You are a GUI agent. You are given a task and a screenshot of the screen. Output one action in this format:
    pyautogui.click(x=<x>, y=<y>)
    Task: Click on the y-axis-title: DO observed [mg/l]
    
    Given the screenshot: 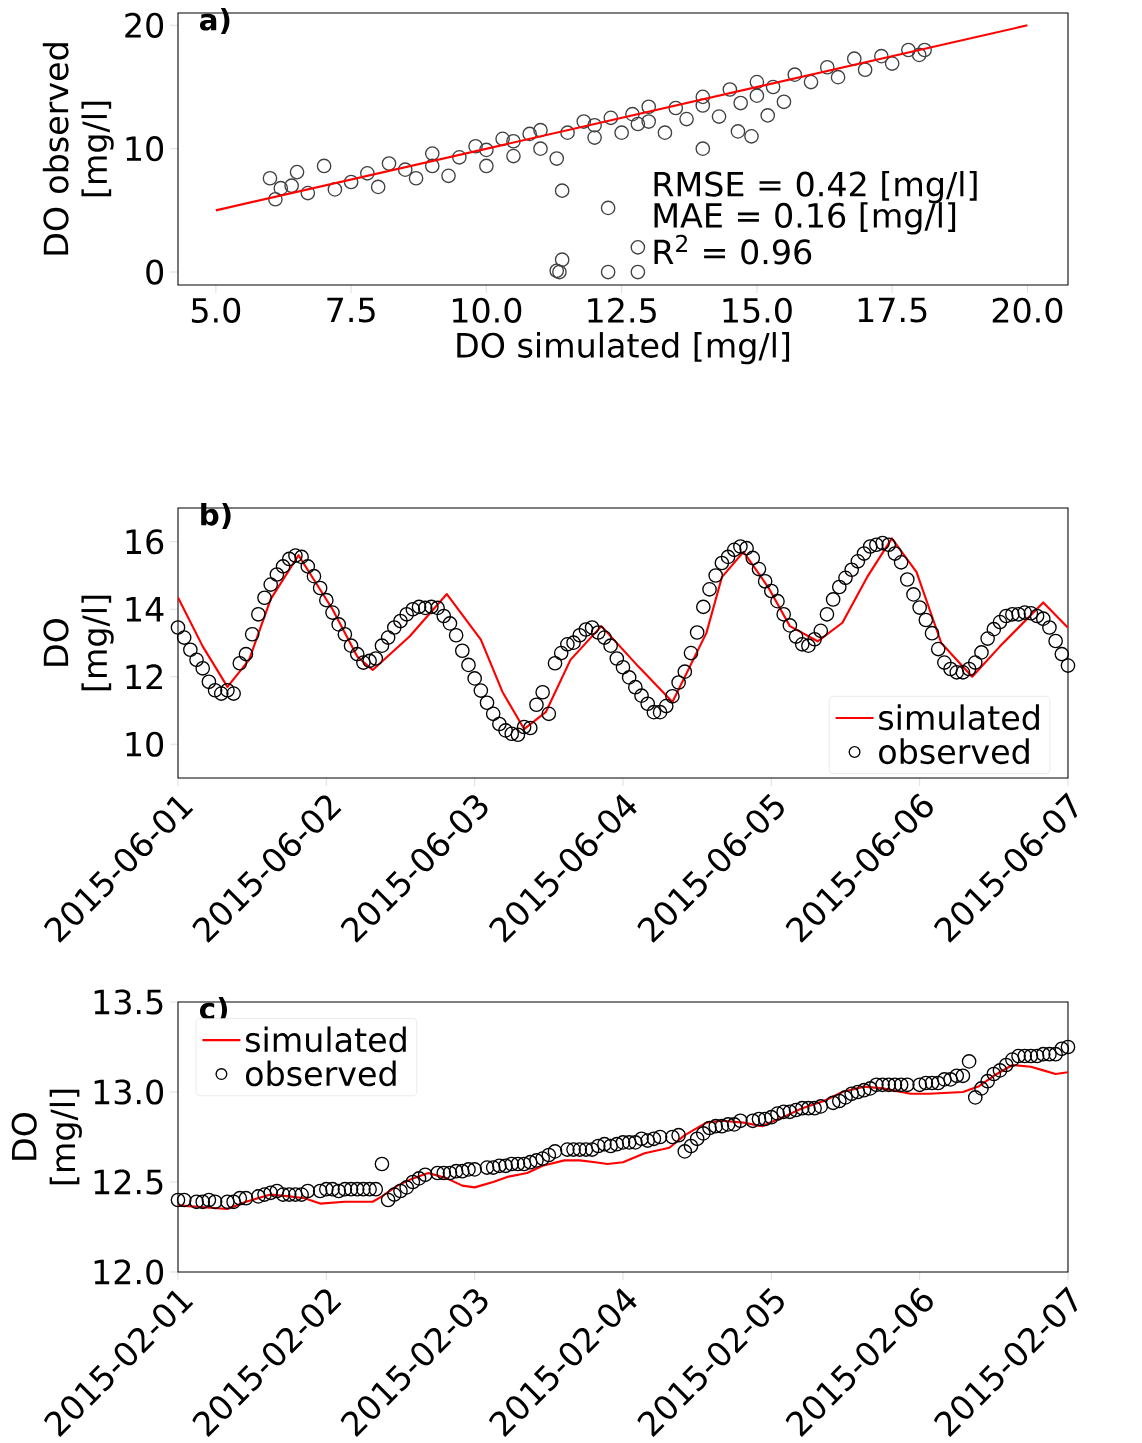 What is the action you would take?
    pyautogui.click(x=78, y=149)
    